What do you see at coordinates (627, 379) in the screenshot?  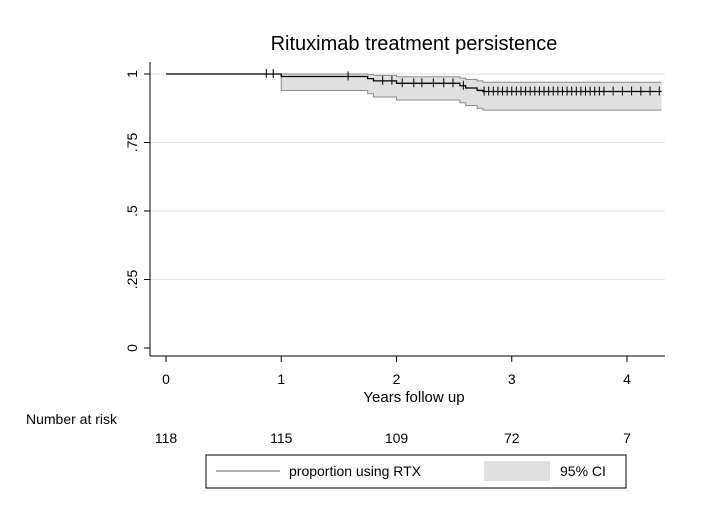 I see `x-tick-label: 4` at bounding box center [627, 379].